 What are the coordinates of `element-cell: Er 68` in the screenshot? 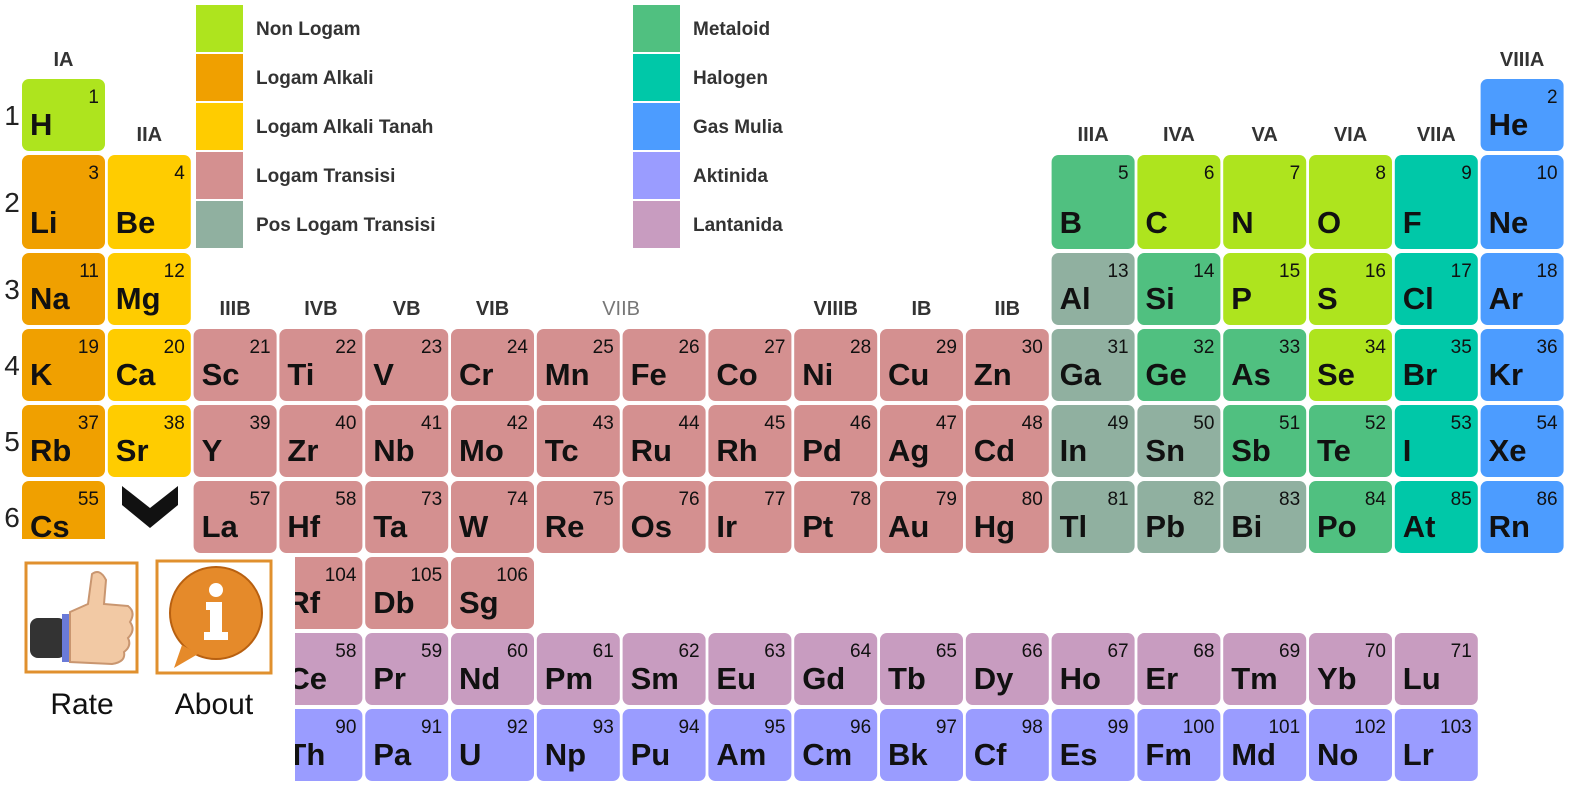 It's located at (1179, 669).